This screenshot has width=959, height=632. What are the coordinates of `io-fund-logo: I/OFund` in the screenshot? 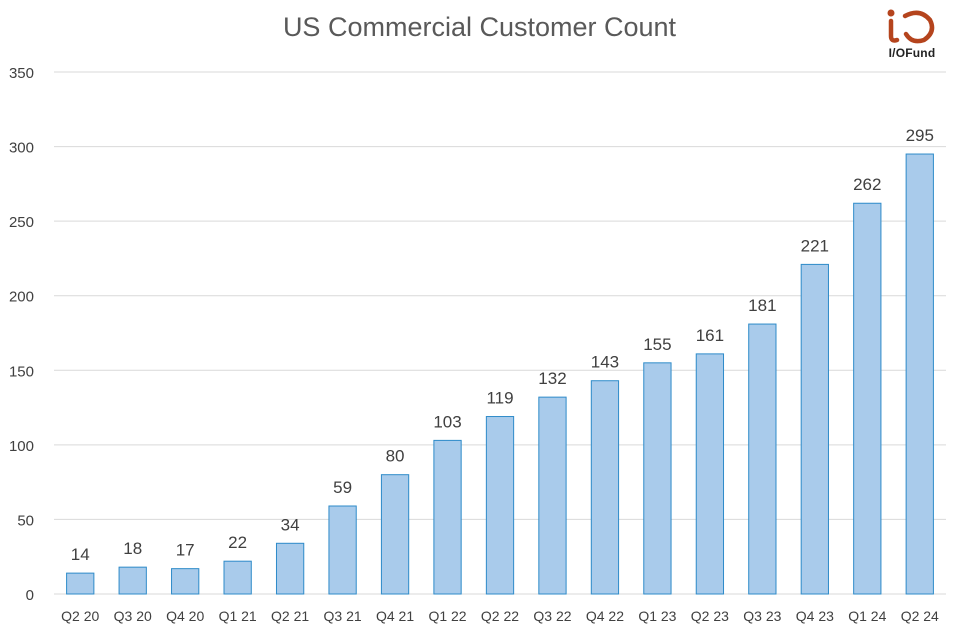 It's located at (912, 36).